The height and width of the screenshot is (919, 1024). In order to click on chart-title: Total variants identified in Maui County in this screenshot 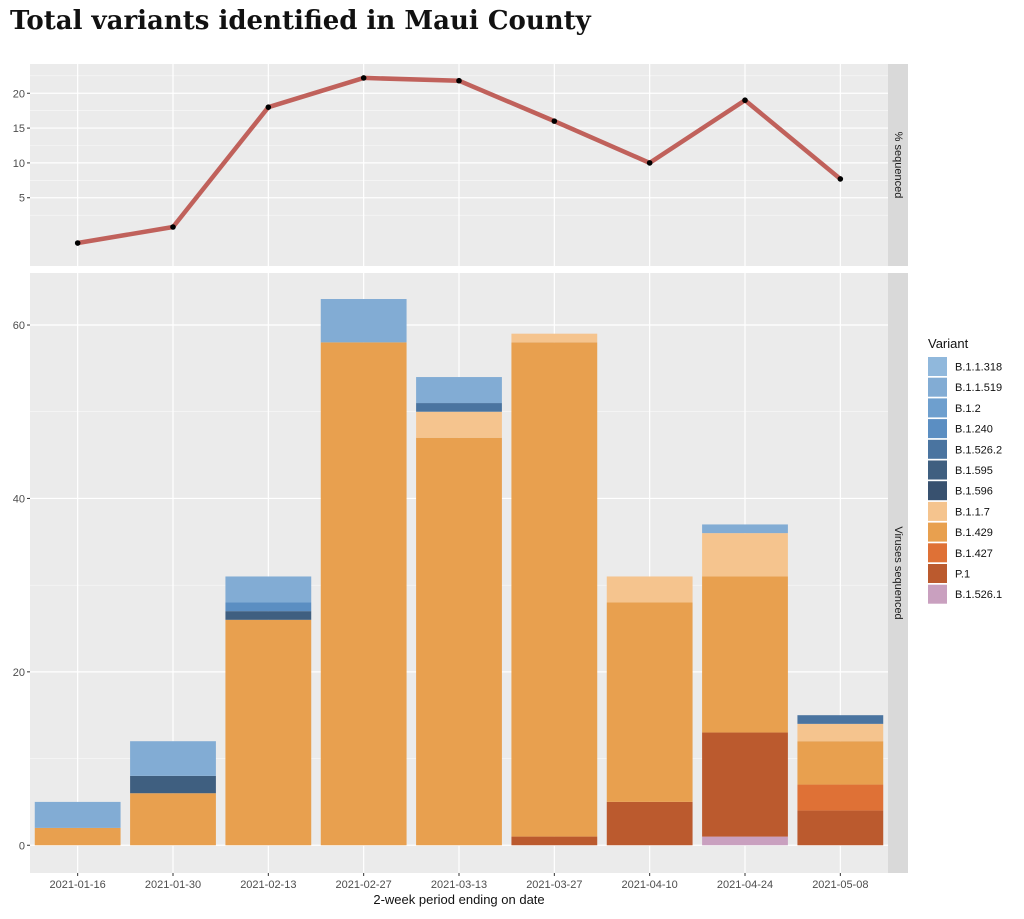, I will do `click(300, 21)`.